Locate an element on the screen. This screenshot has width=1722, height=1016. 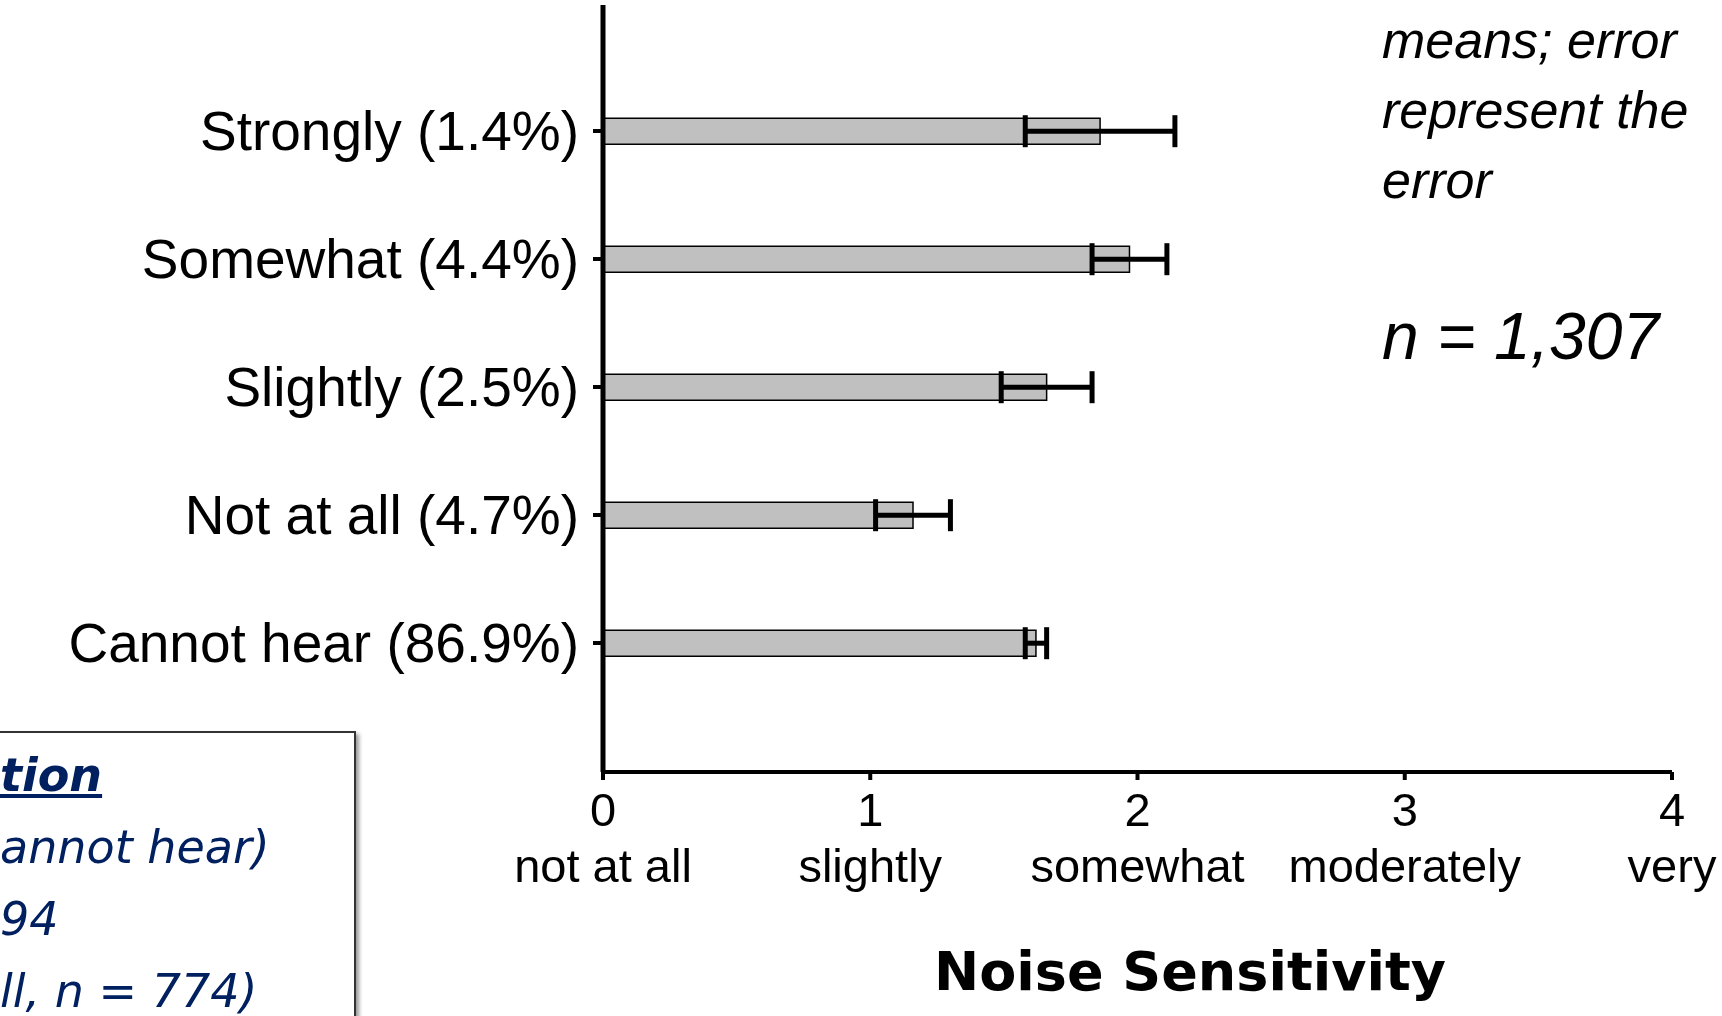
y-tick-label: Strongly (1.4%) is located at coordinates (389, 131).